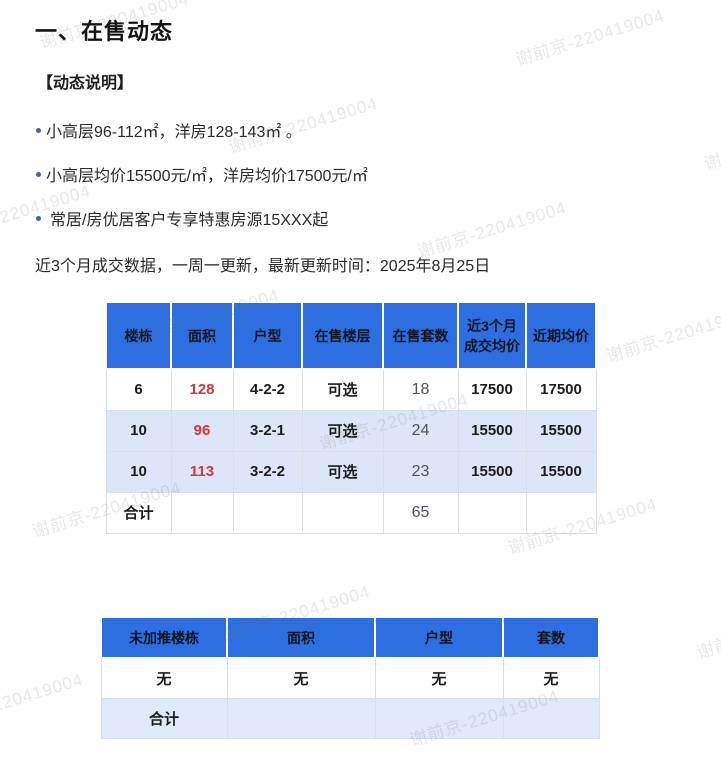  I want to click on bullet-item: 小高层96-112㎡，洋房128-143㎡ 。, so click(169, 130).